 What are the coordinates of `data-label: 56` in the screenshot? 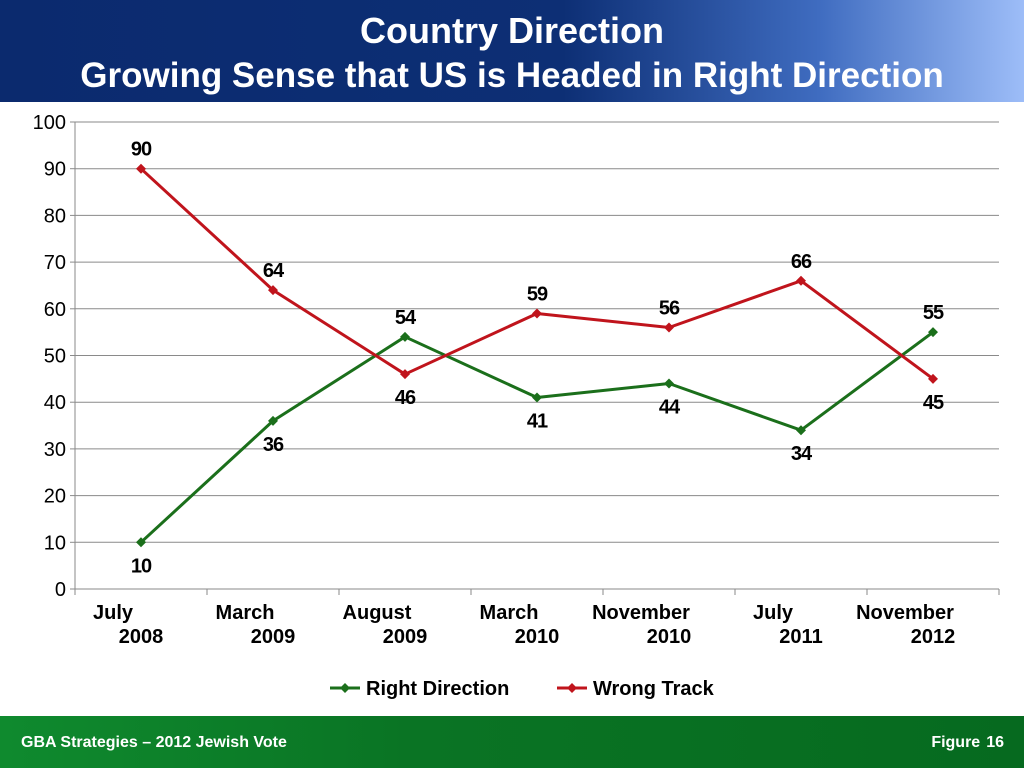 It's located at (669, 308).